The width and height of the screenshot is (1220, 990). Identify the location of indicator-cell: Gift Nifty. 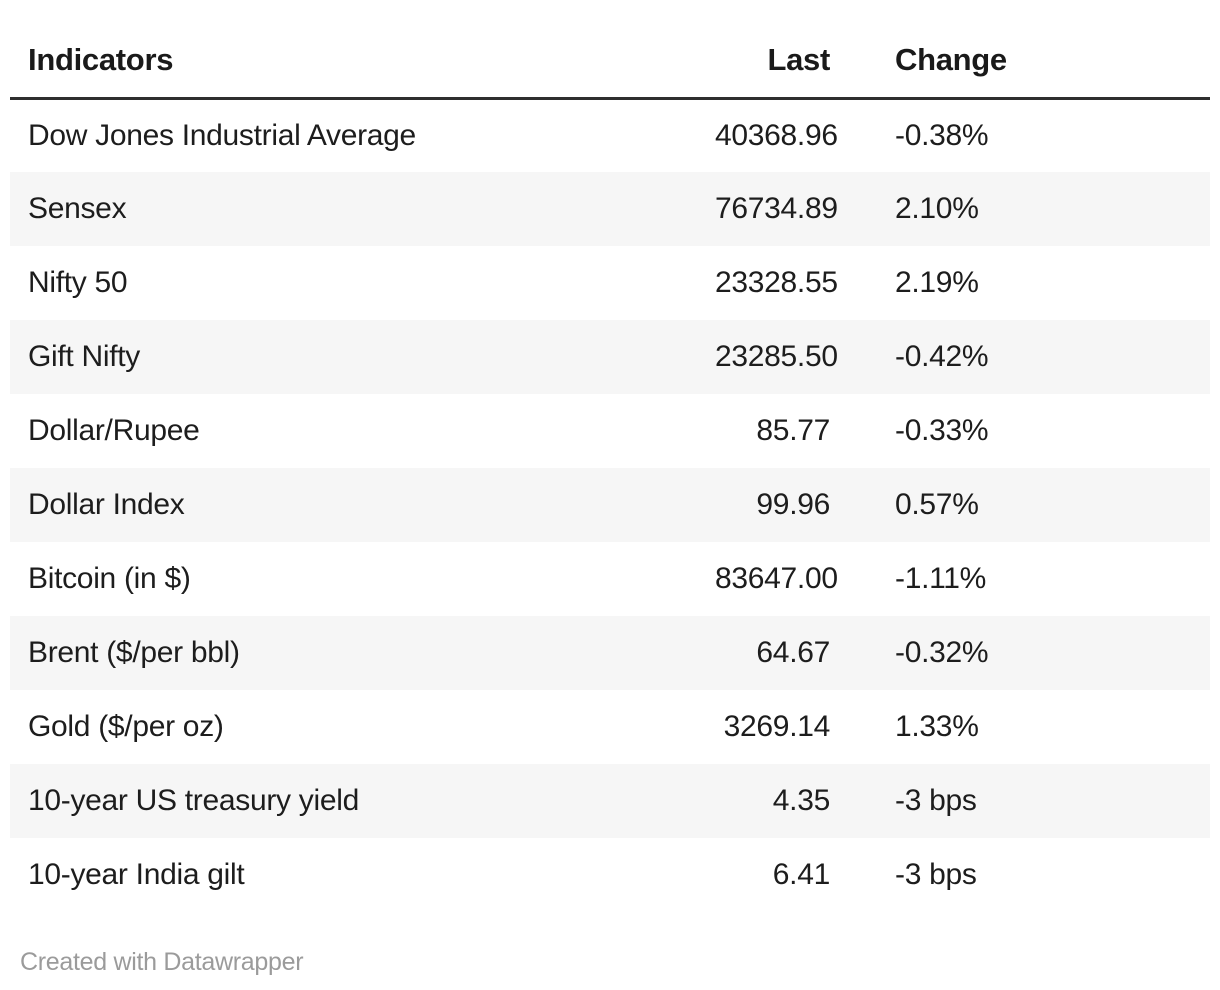
(84, 356).